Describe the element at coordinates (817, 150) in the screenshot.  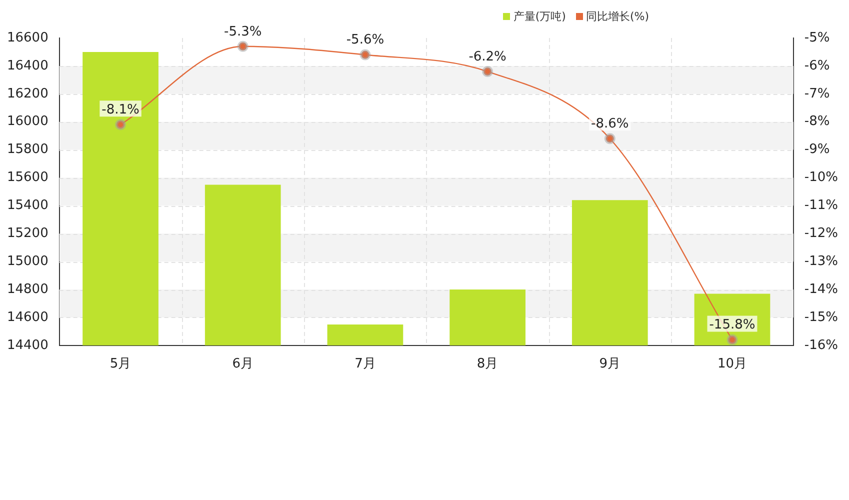
I see `y2-tick-label: -9%` at that location.